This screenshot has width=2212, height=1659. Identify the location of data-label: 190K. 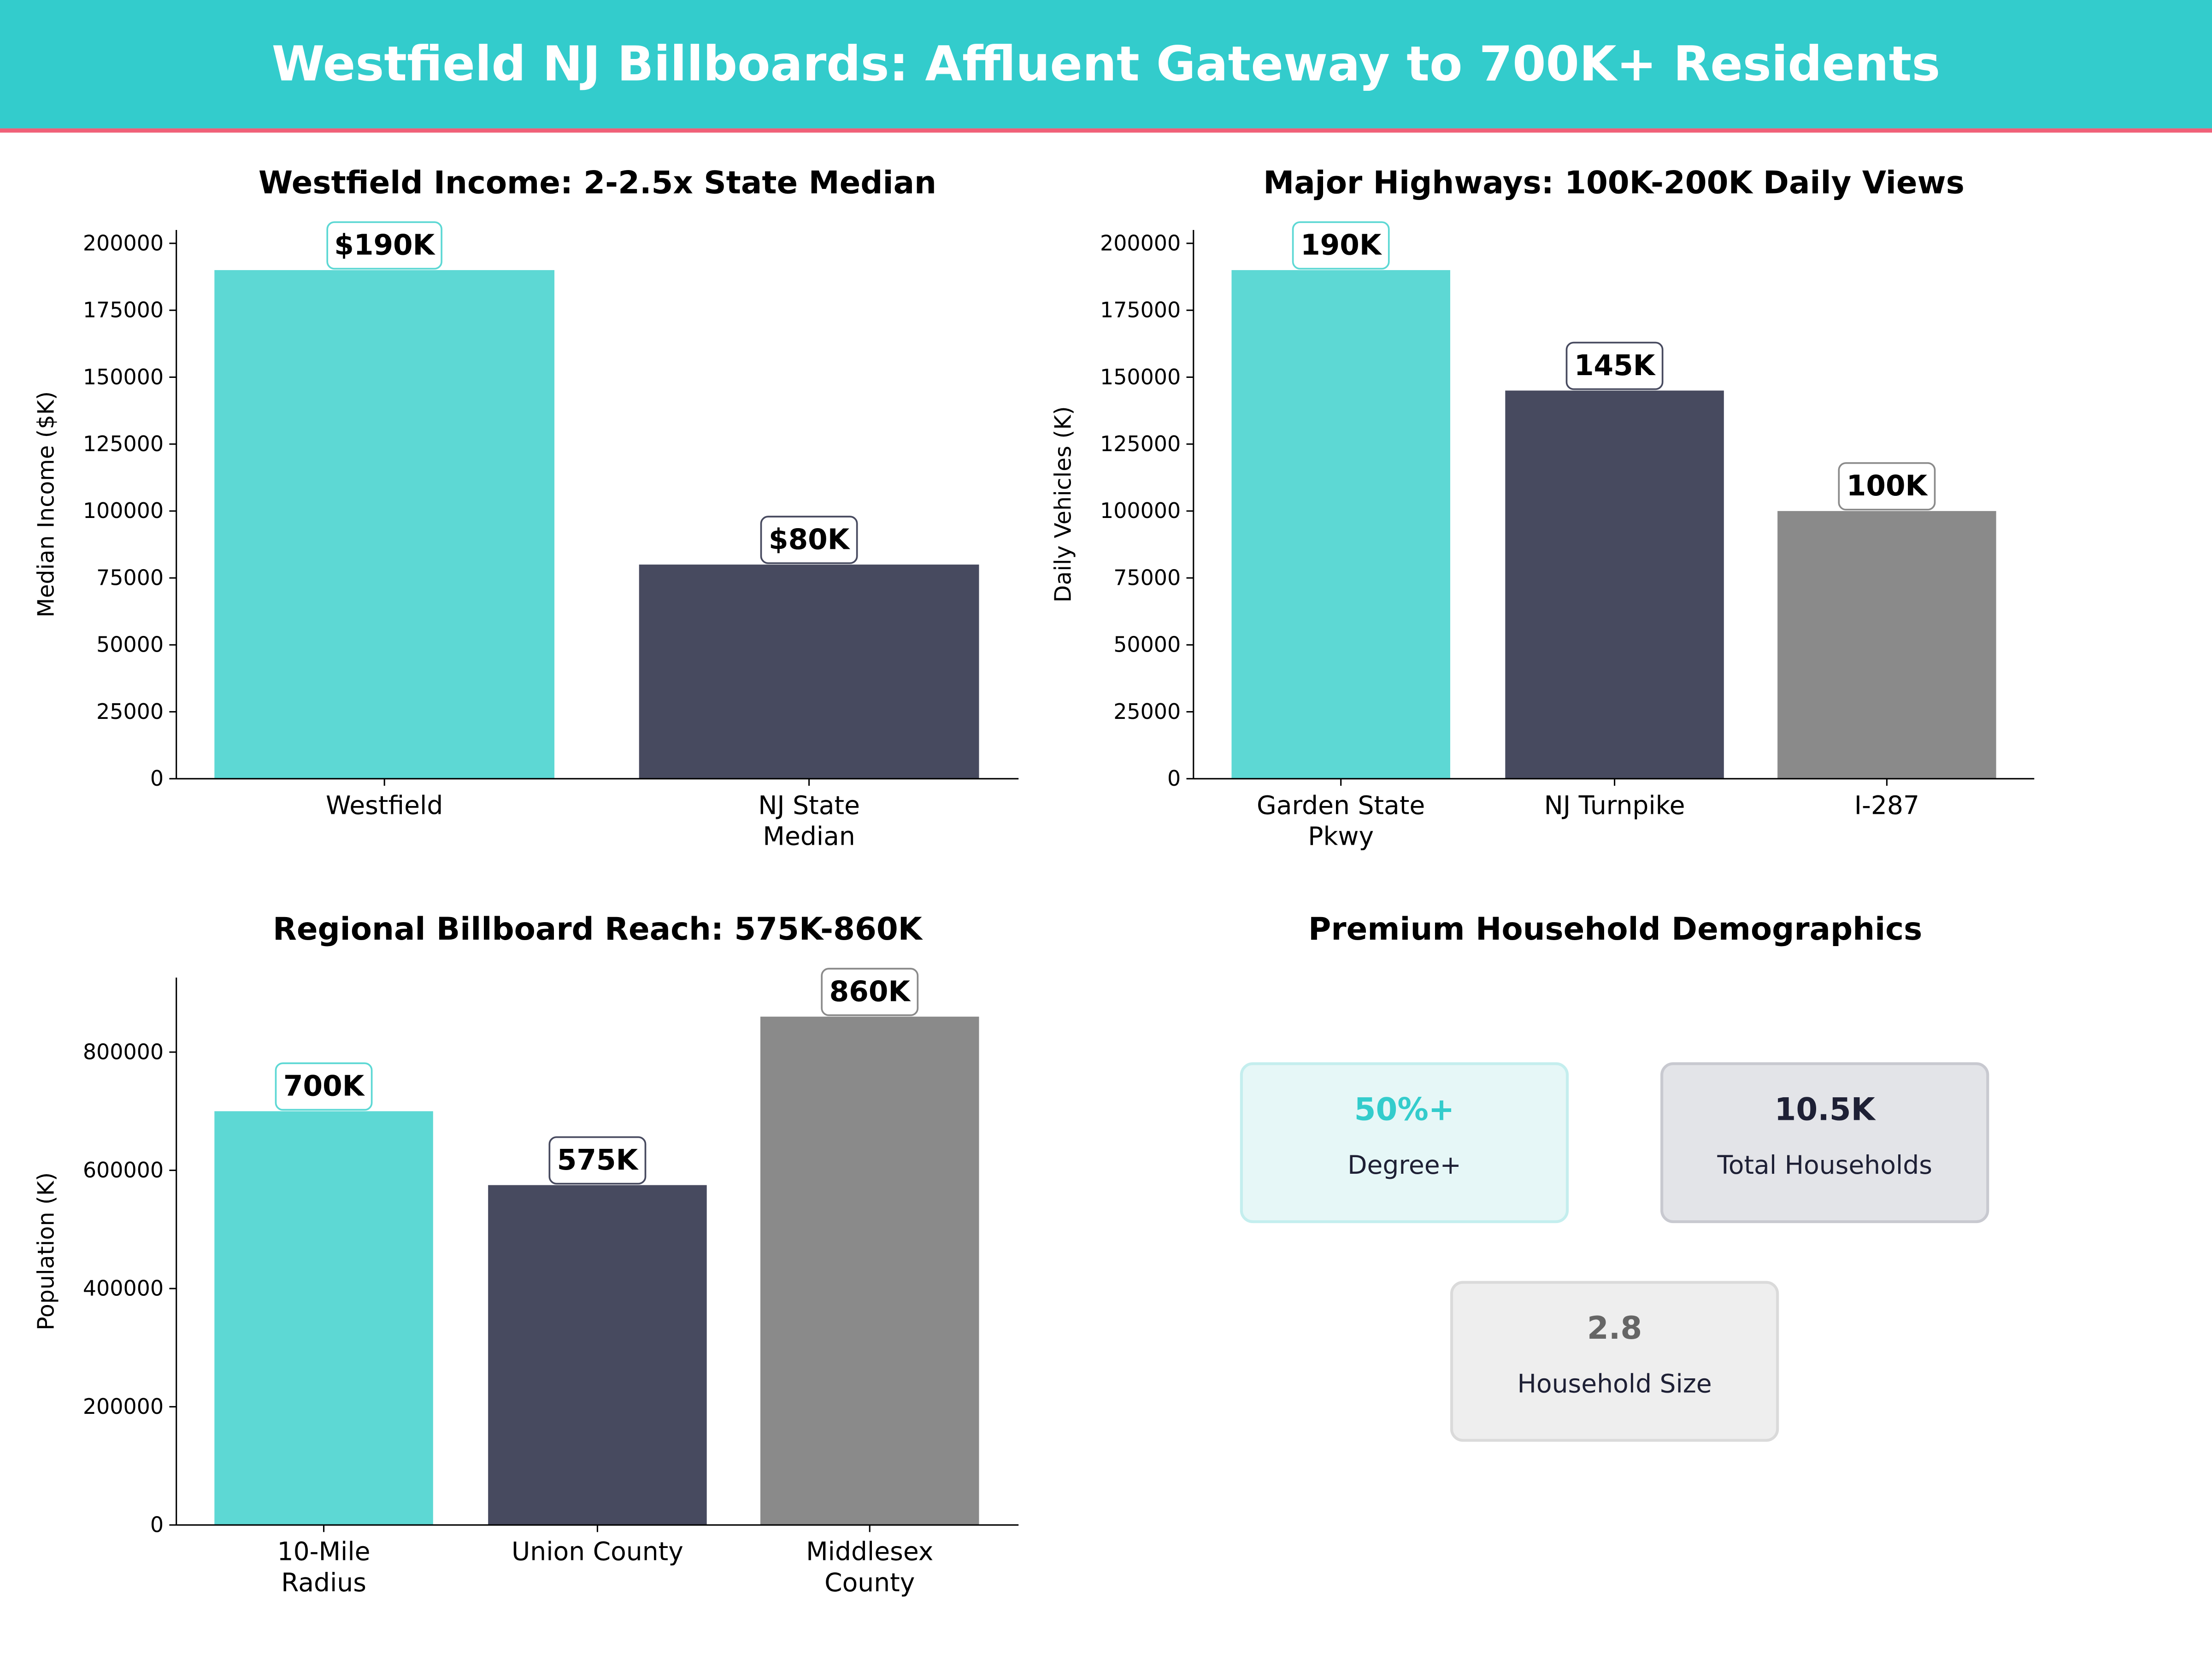
(1341, 245).